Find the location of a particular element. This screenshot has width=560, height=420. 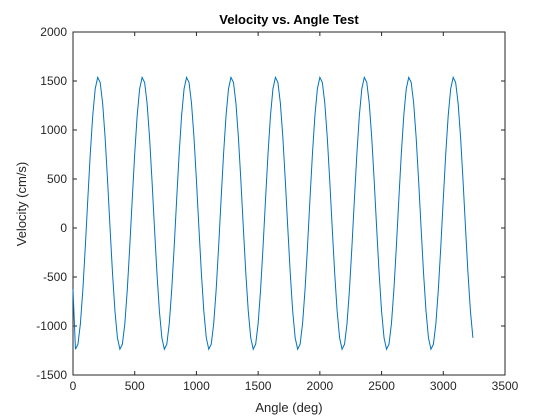

y-tick-label: -1500 is located at coordinates (51, 375).